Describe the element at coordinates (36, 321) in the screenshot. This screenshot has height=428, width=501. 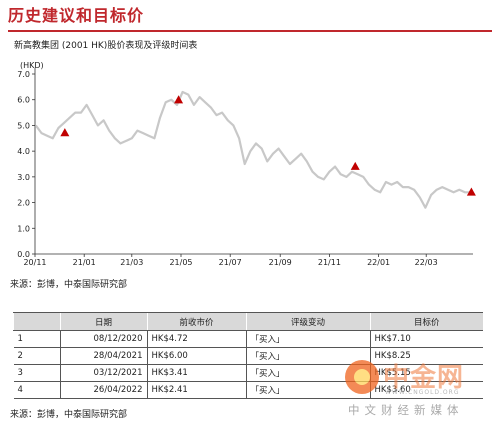
I see `header-no` at that location.